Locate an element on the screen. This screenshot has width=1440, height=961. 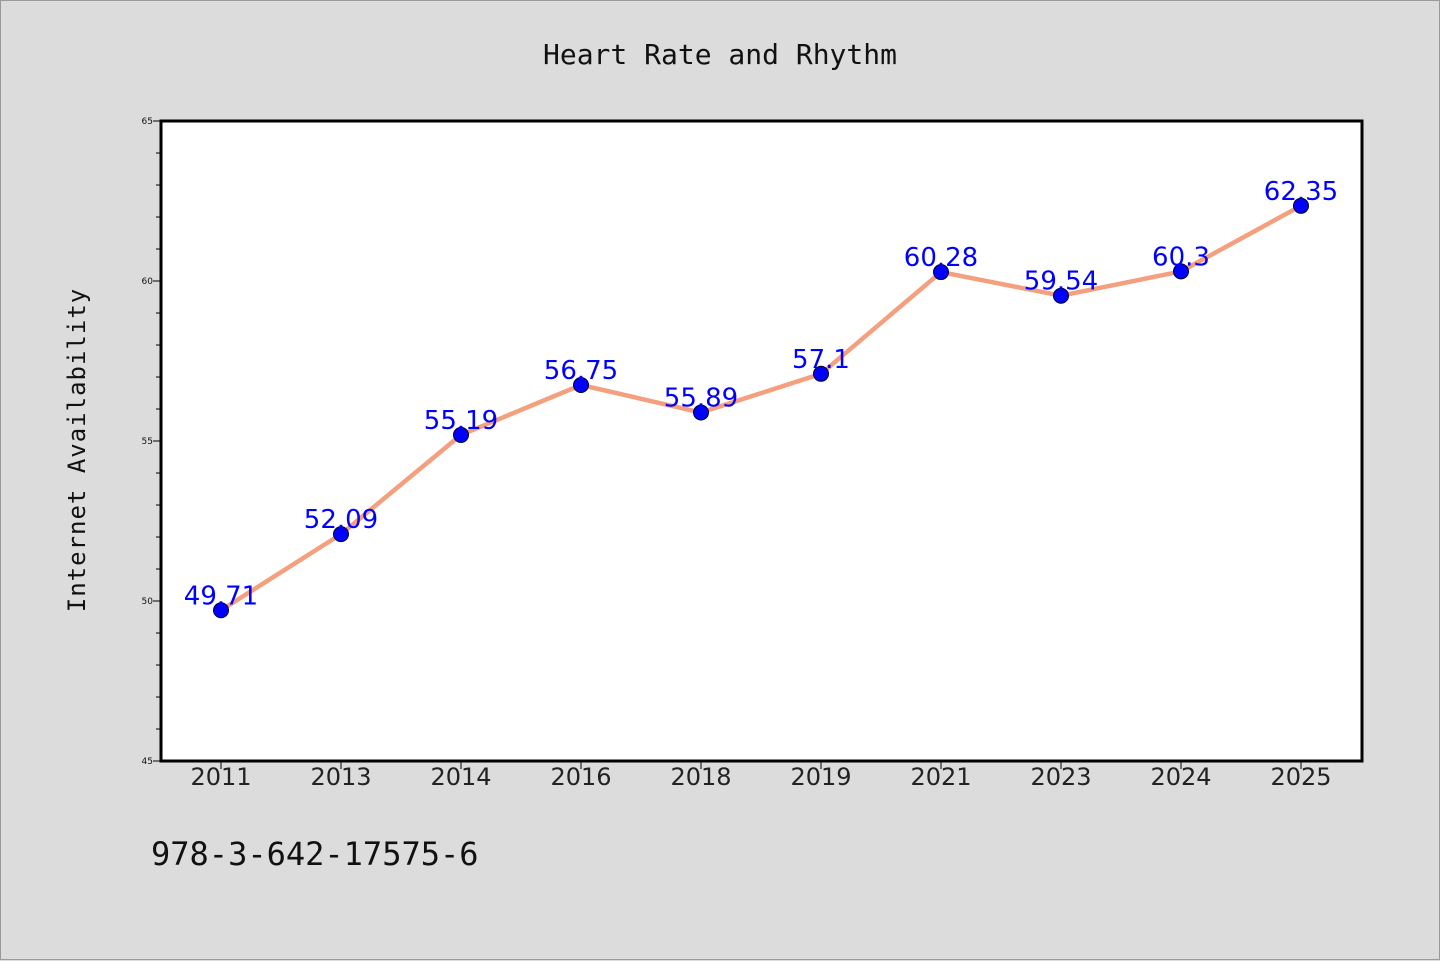
data-point-label: 56.75 is located at coordinates (581, 371).